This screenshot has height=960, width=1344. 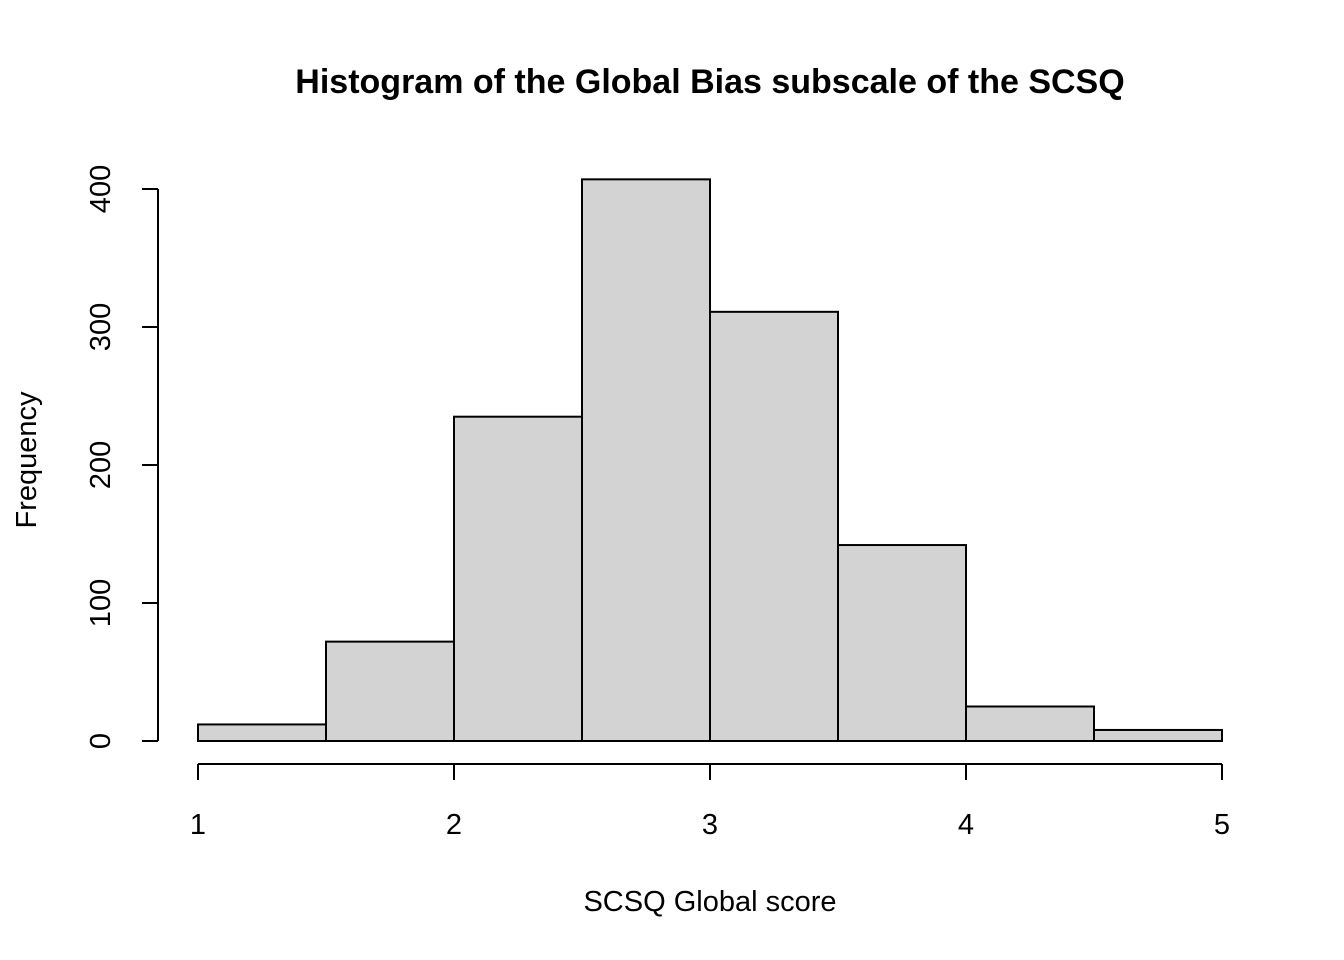 What do you see at coordinates (101, 327) in the screenshot?
I see `y-tick-label: 300` at bounding box center [101, 327].